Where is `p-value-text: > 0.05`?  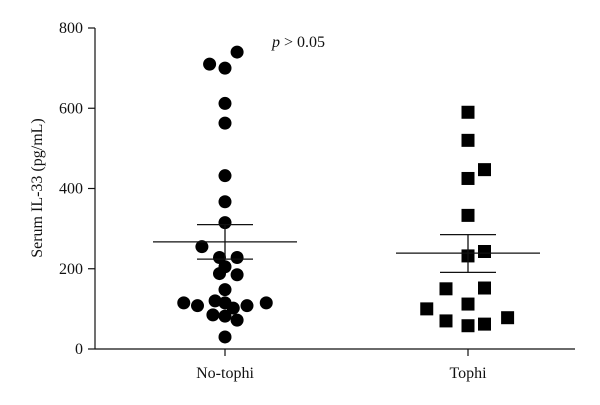 p-value-text: > 0.05 is located at coordinates (302, 42).